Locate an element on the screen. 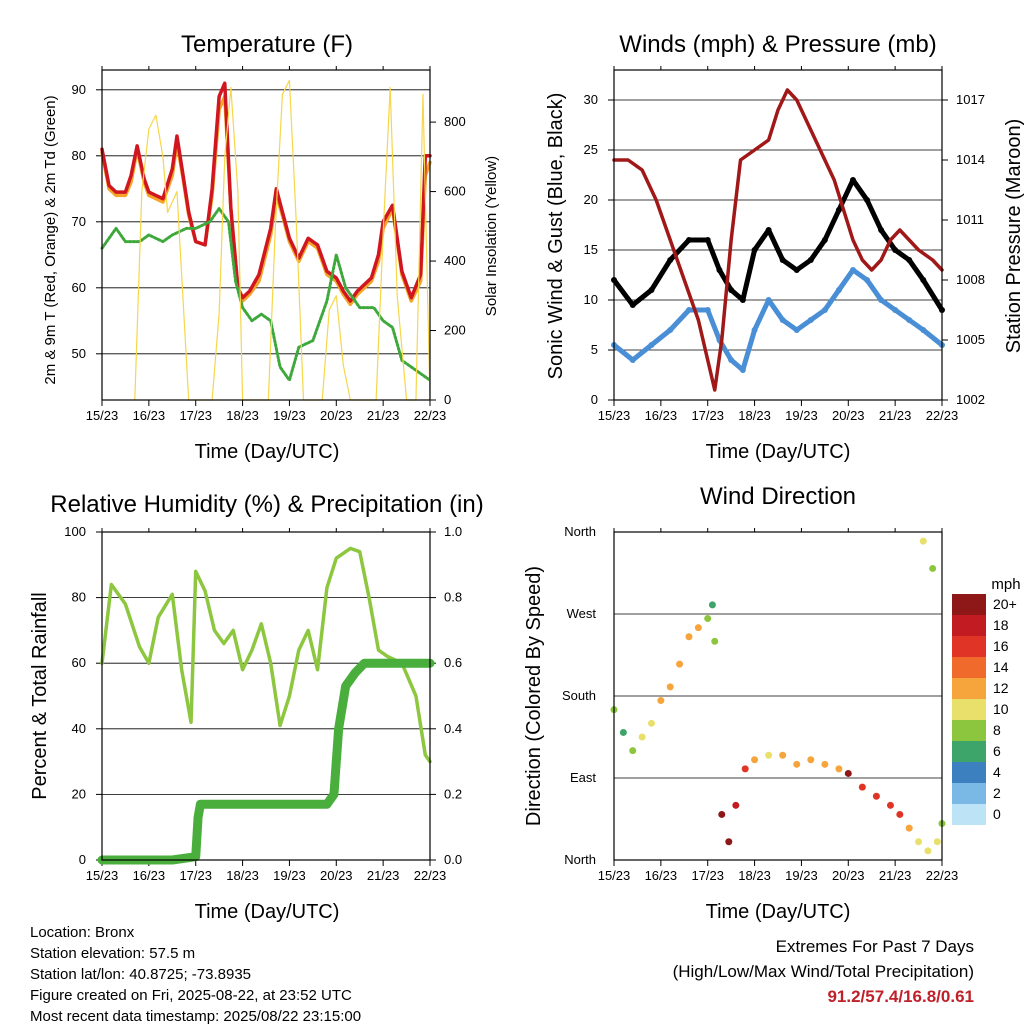  y2-tick-label: 0.6 is located at coordinates (453, 662).